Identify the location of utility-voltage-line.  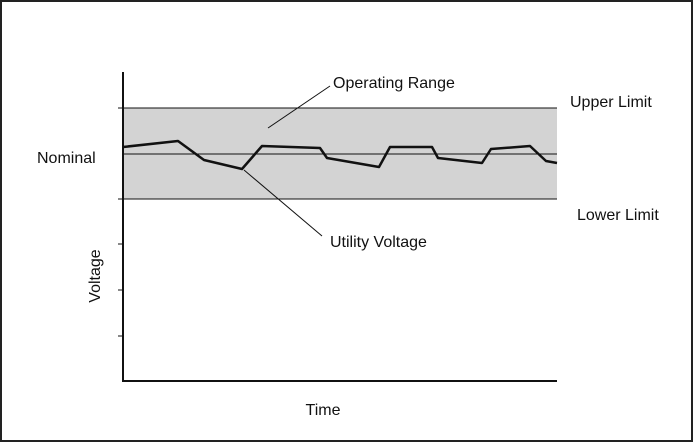
(340, 155).